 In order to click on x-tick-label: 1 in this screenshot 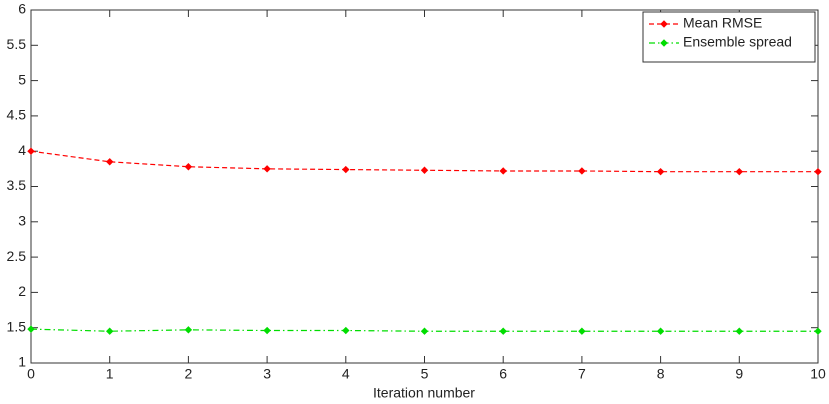, I will do `click(110, 374)`.